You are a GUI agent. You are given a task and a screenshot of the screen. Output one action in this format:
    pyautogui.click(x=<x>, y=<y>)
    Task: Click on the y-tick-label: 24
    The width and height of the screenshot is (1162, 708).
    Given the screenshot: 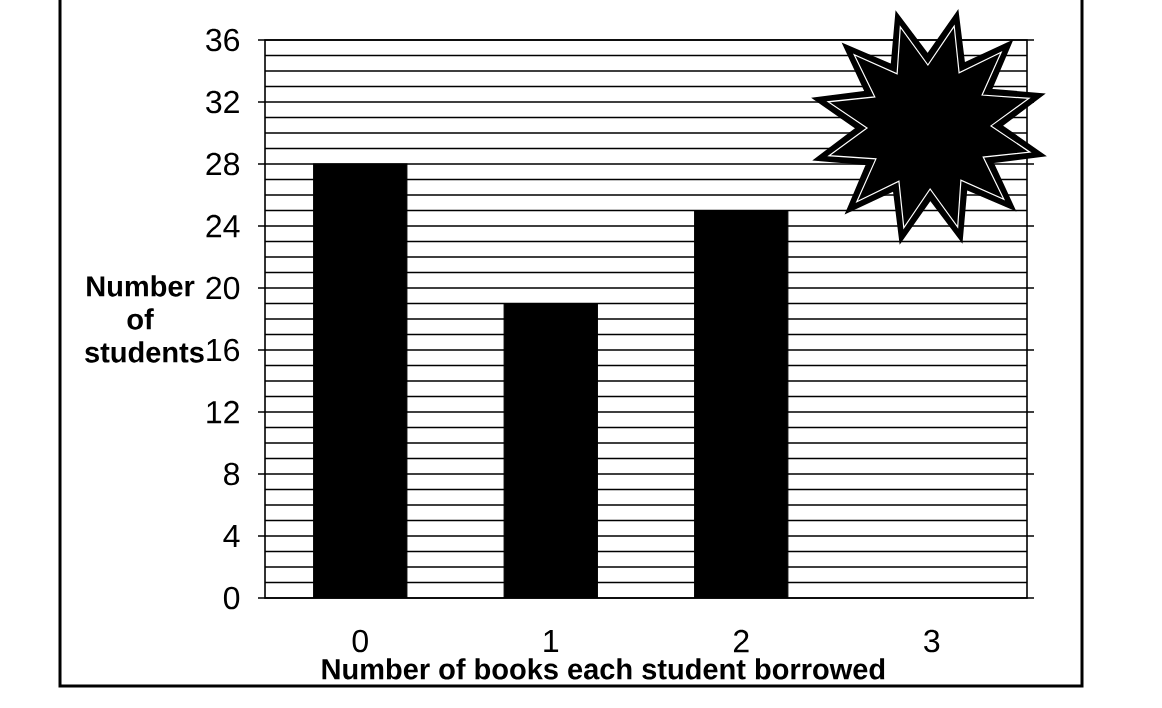 What is the action you would take?
    pyautogui.click(x=223, y=226)
    